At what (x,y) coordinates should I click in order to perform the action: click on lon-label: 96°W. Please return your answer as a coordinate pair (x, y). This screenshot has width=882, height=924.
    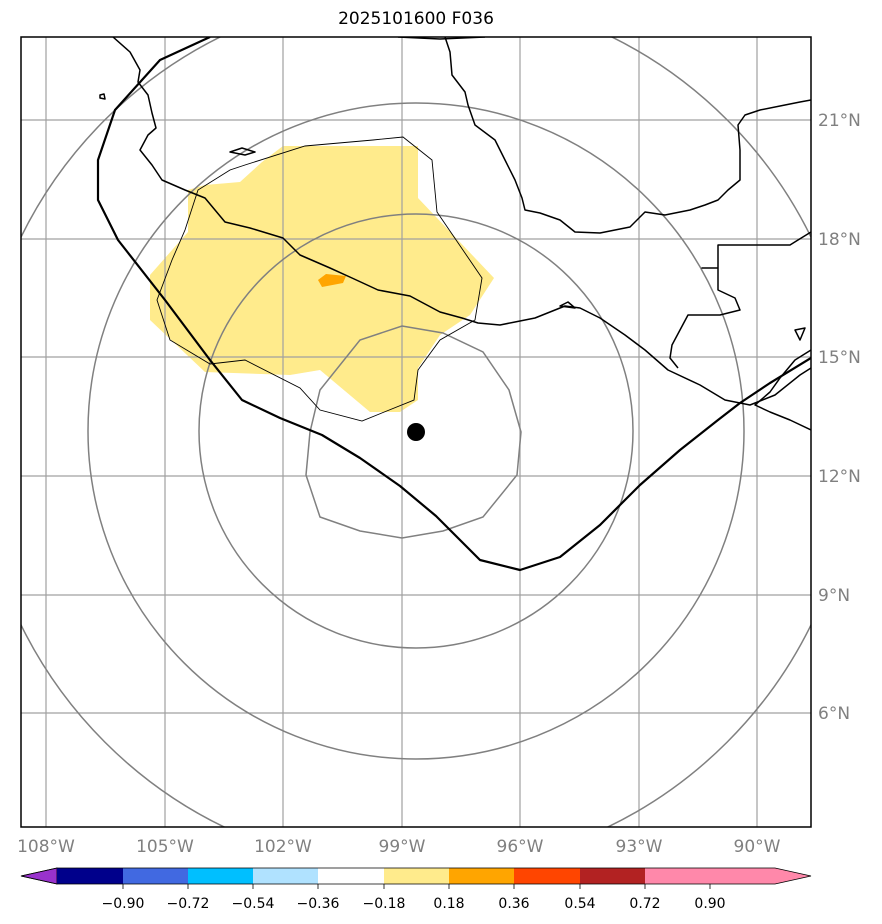
    Looking at the image, I should click on (520, 847).